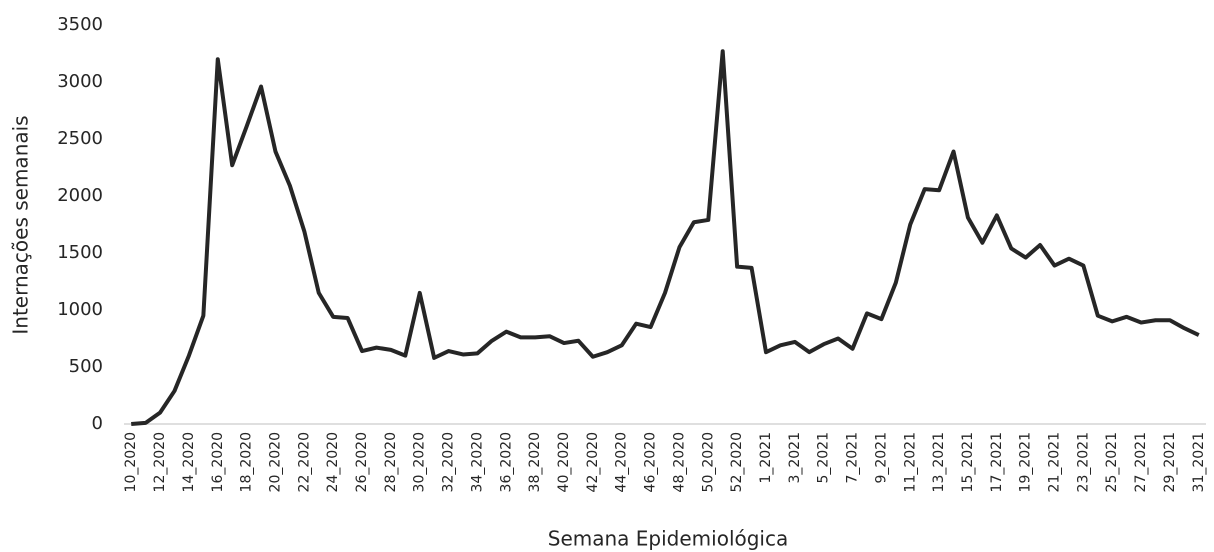  I want to click on x-tick-label: 52_2020, so click(737, 462).